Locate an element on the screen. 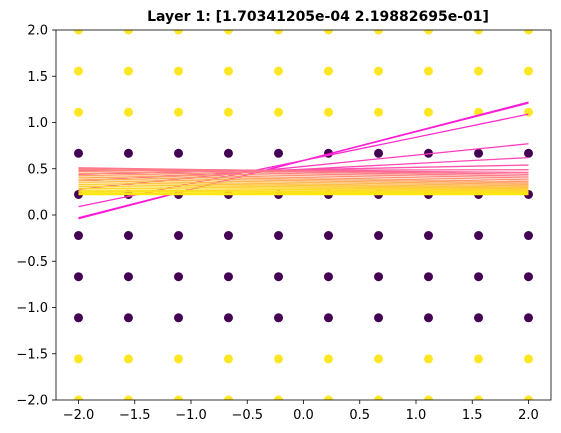  x-tick-label: 0.5 is located at coordinates (359, 415).